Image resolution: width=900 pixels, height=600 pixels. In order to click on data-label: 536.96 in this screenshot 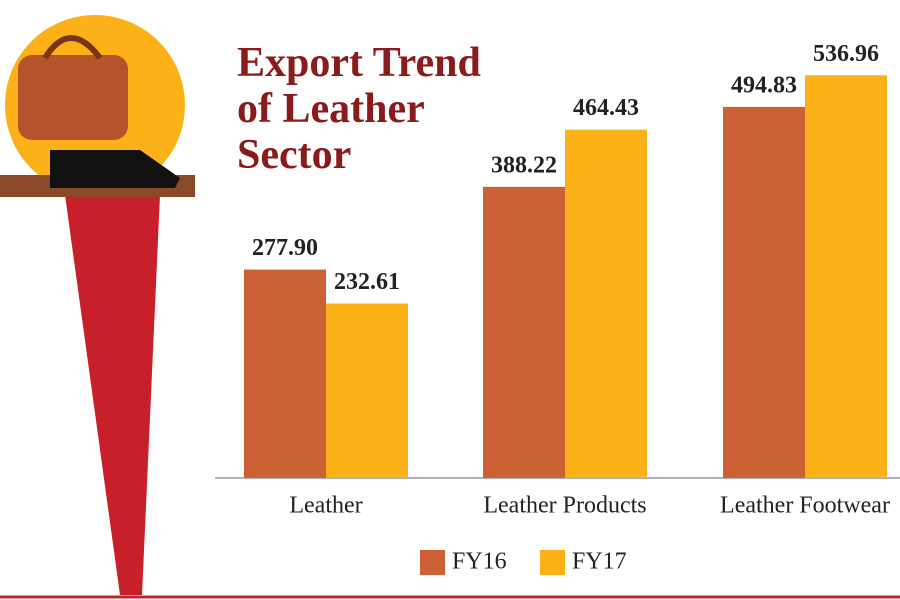, I will do `click(846, 54)`.